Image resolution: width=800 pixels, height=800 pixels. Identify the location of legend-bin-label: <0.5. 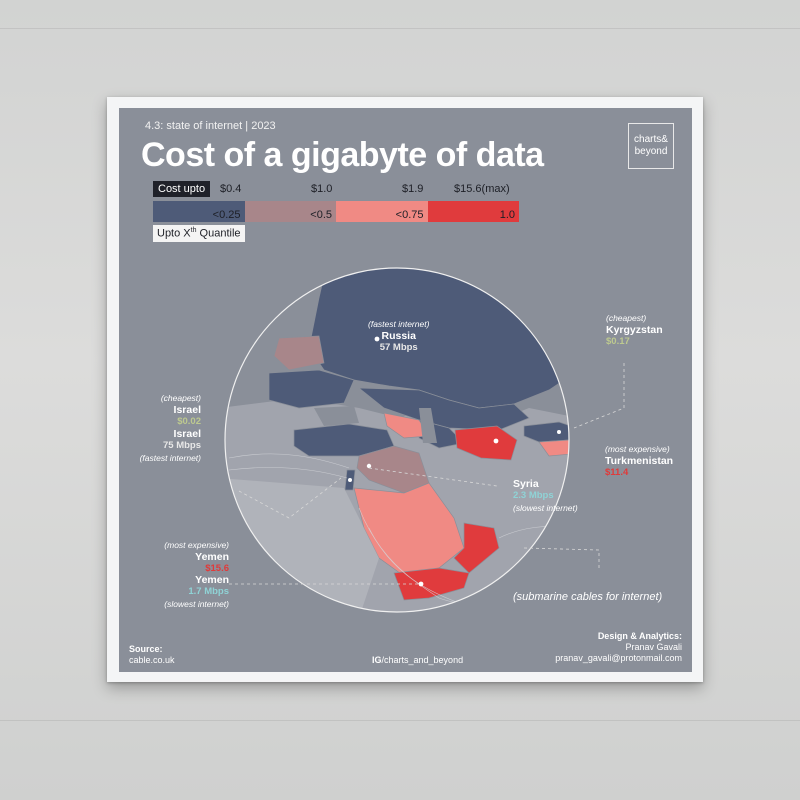
(321, 215).